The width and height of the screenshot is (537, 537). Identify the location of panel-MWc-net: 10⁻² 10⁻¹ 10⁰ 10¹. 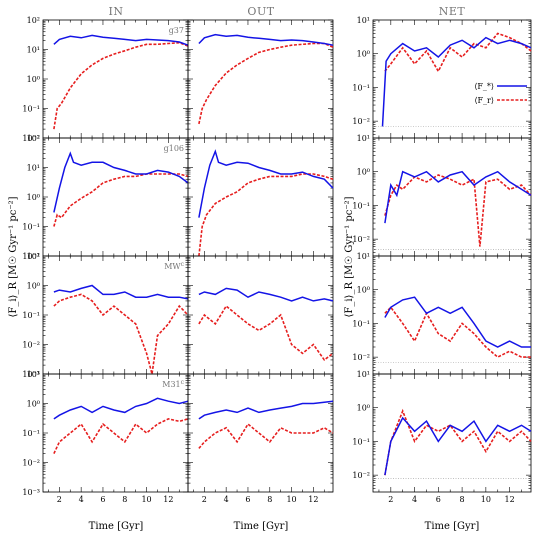
(442, 313).